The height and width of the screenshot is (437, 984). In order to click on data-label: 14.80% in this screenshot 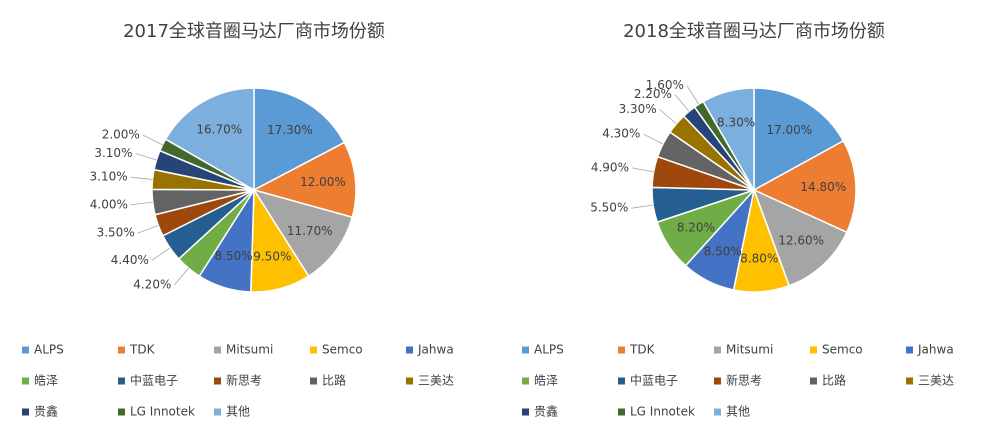, I will do `click(823, 187)`.